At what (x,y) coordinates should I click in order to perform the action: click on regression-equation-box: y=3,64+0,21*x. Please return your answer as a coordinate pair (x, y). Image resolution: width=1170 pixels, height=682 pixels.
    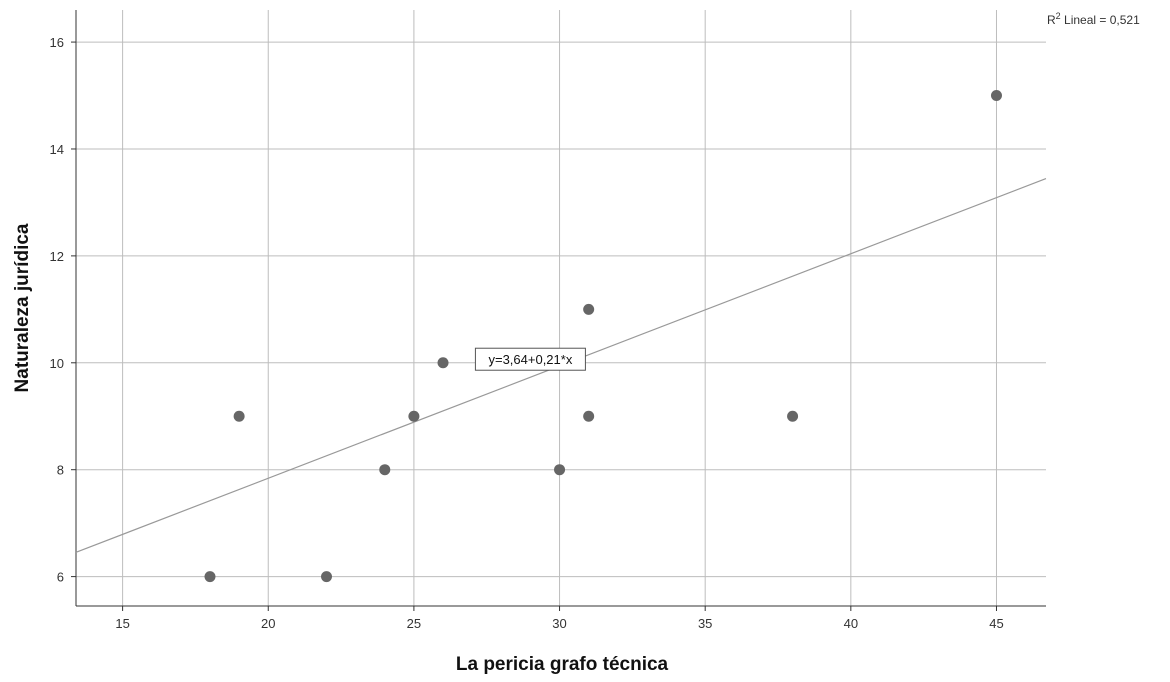
    Looking at the image, I should click on (530, 359).